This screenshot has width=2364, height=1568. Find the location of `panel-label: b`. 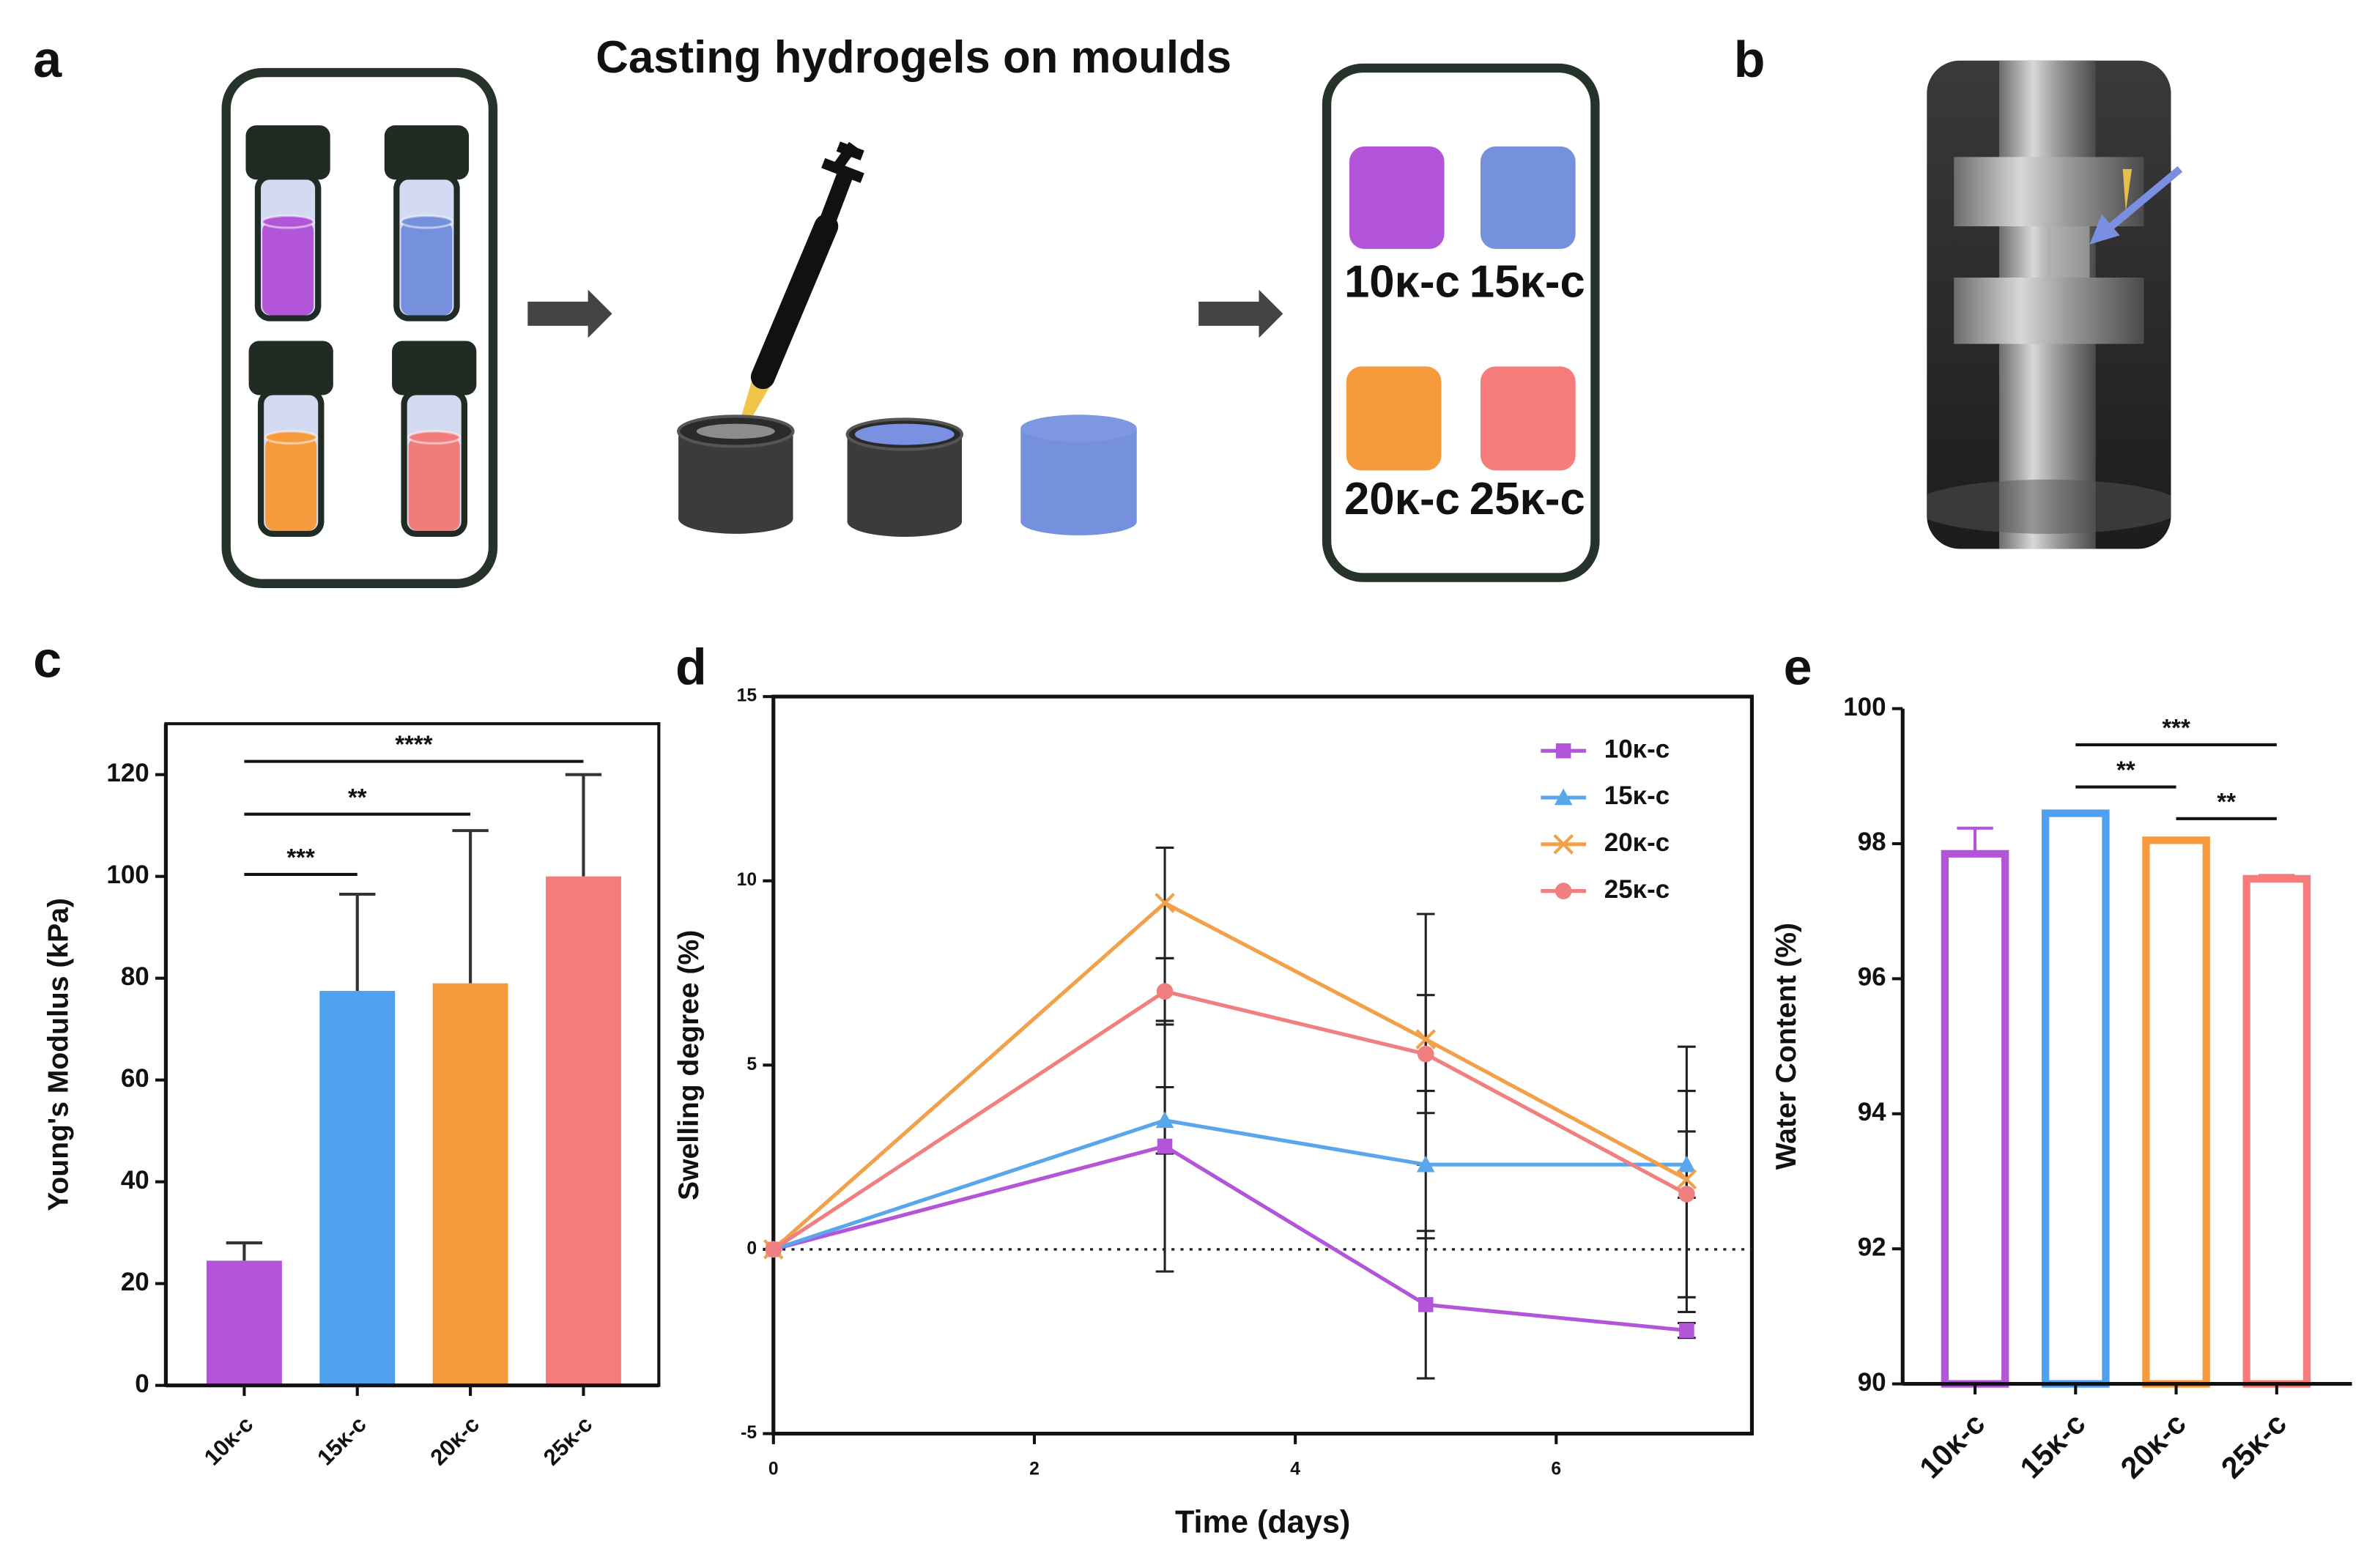

panel-label: b is located at coordinates (1750, 59).